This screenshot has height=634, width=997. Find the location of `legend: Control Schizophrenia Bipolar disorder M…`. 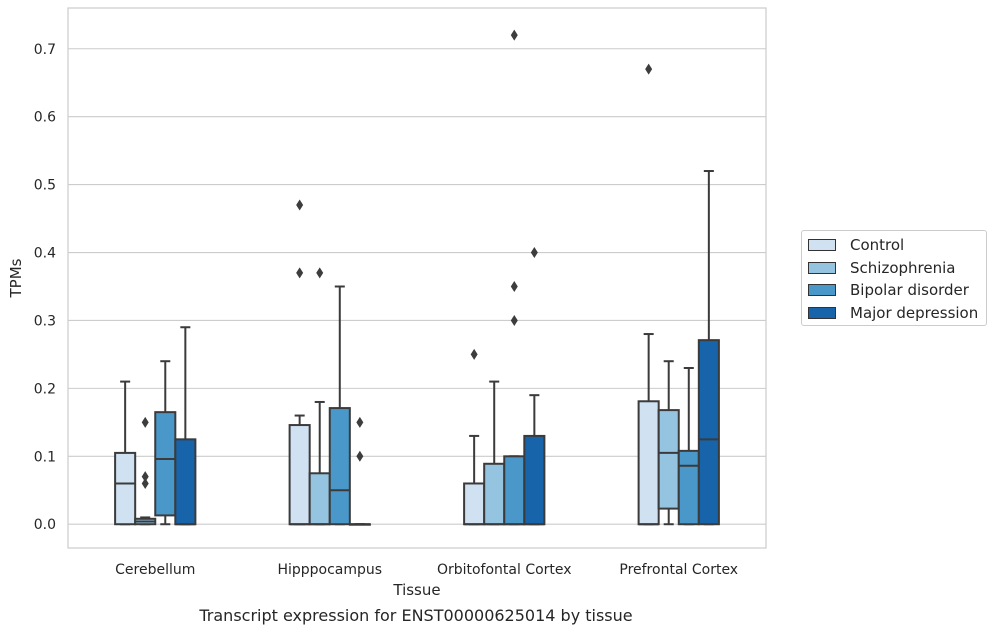

legend: Control Schizophrenia Bipolar disorder M… is located at coordinates (894, 278).